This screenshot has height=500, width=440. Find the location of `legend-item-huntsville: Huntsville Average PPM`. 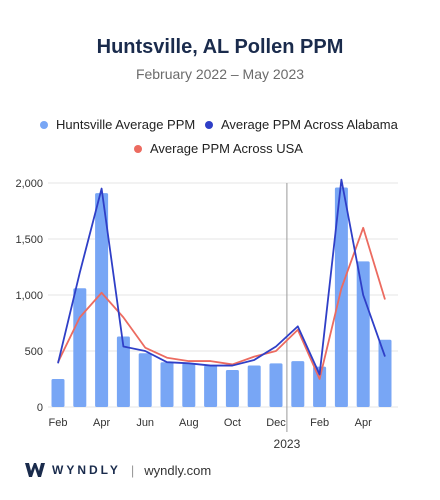

legend-item-huntsville: Huntsville Average PPM is located at coordinates (117, 124).